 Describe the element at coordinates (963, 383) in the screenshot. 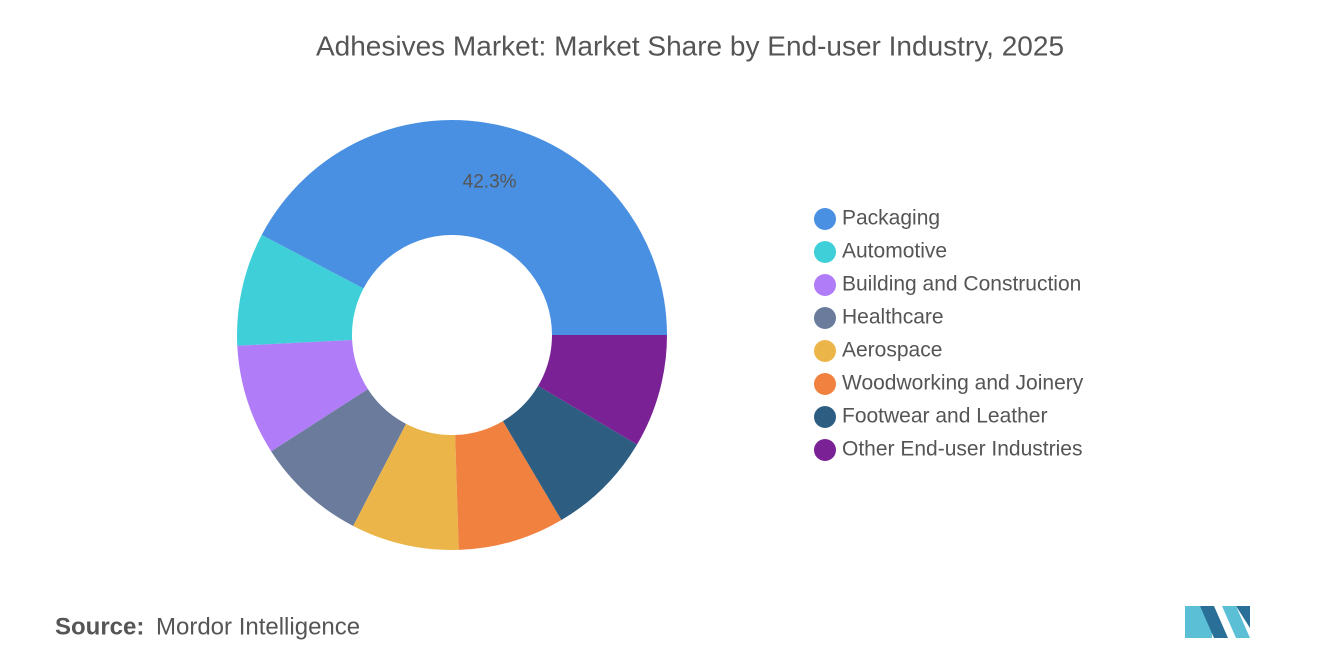

I see `legend-label: Woodworking and Joinery` at that location.